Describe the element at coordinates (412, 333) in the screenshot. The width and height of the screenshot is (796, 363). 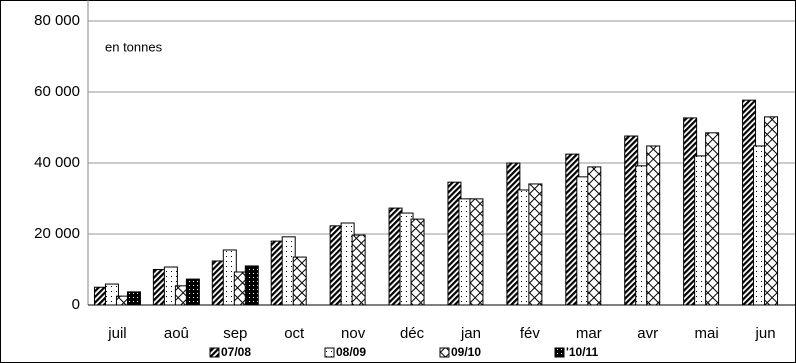
I see `x-tick-label: déc` at that location.